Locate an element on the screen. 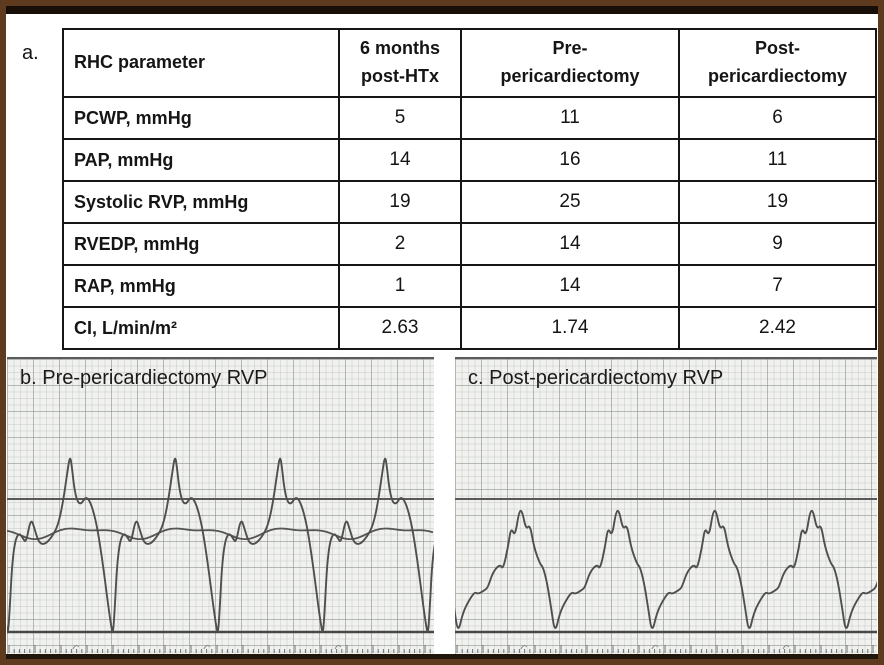 This screenshot has height=665, width=884. row-parameter-label: RVEDP, mmHg is located at coordinates (201, 244).